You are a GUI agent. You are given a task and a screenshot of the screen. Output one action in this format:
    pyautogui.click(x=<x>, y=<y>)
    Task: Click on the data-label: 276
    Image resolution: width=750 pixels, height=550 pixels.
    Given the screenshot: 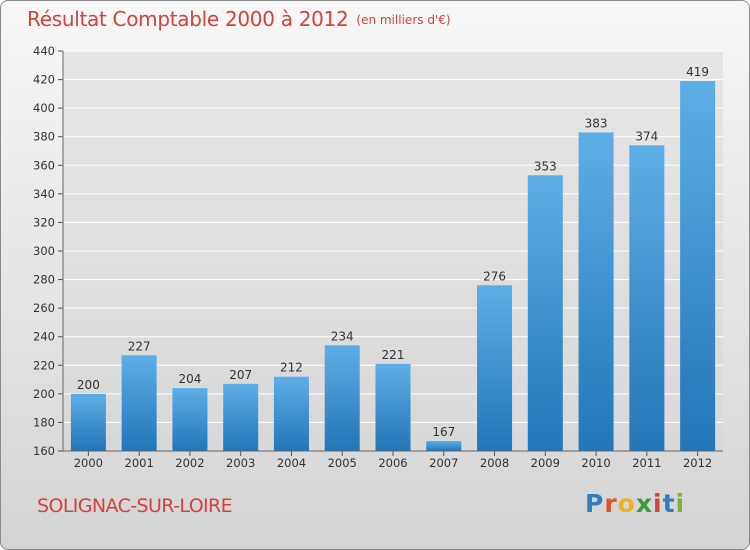 What is the action you would take?
    pyautogui.click(x=494, y=276)
    